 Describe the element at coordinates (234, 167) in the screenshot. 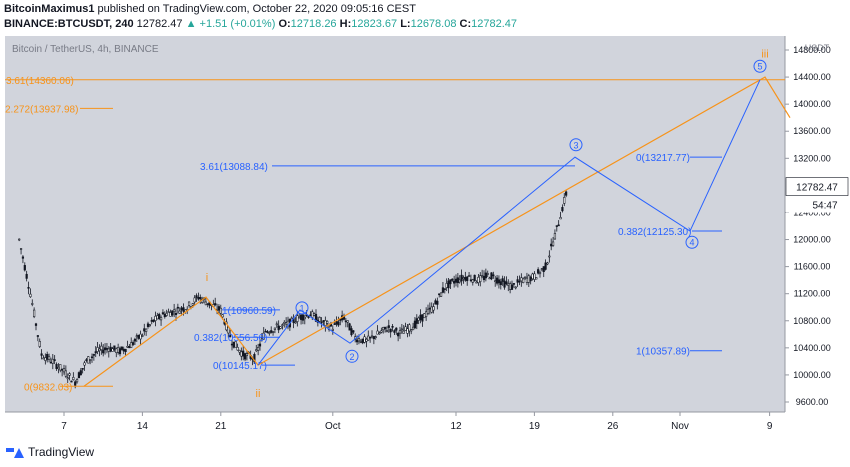

I see `blue-level-label: 3.61(13088.84)` at that location.